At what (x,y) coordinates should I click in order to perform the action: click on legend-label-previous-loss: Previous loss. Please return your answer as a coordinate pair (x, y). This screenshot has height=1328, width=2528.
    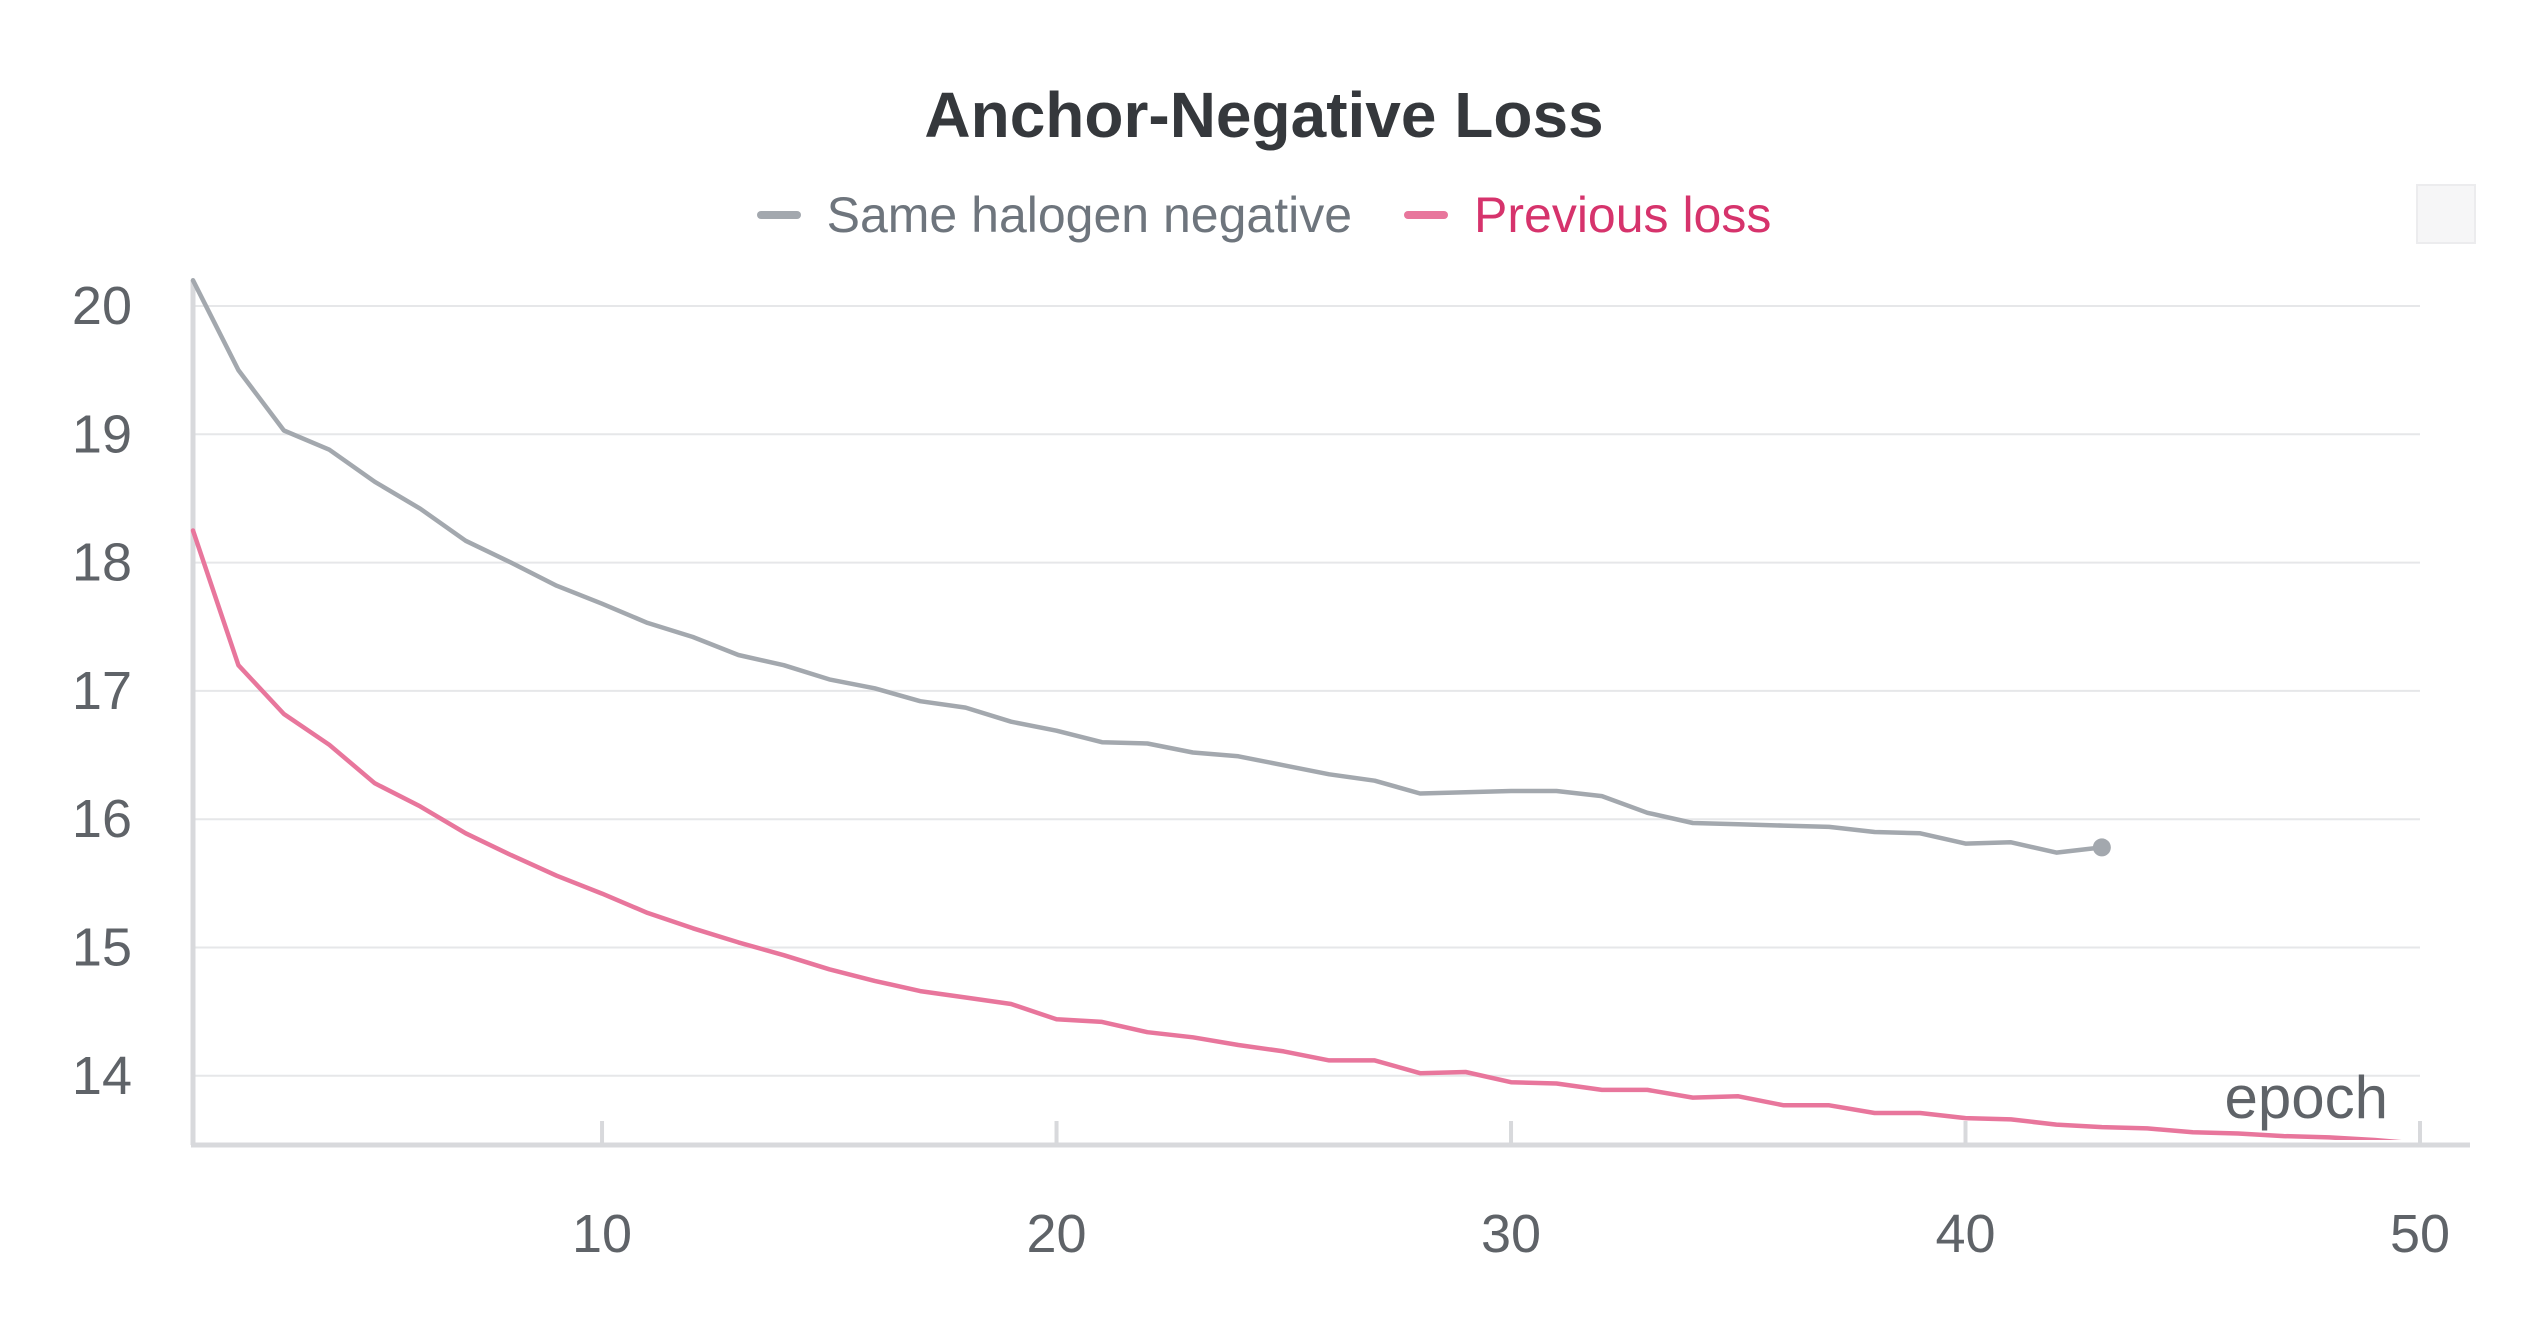
    Looking at the image, I should click on (1623, 215).